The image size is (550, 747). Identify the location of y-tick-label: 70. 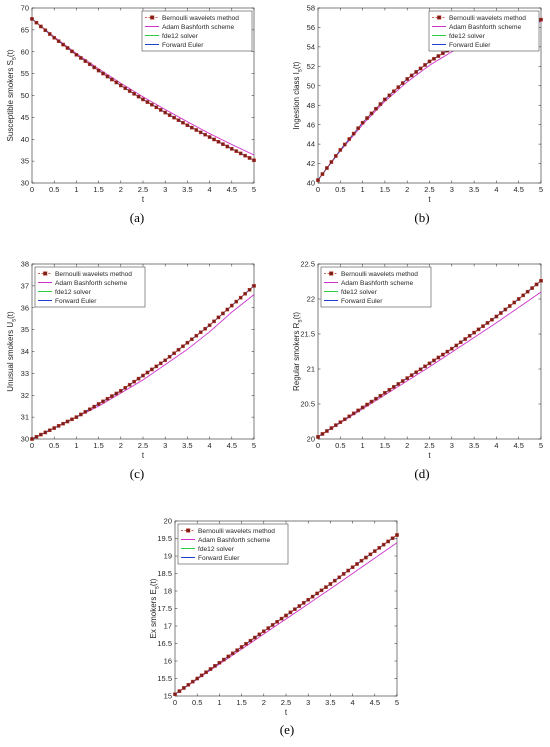
(25, 8).